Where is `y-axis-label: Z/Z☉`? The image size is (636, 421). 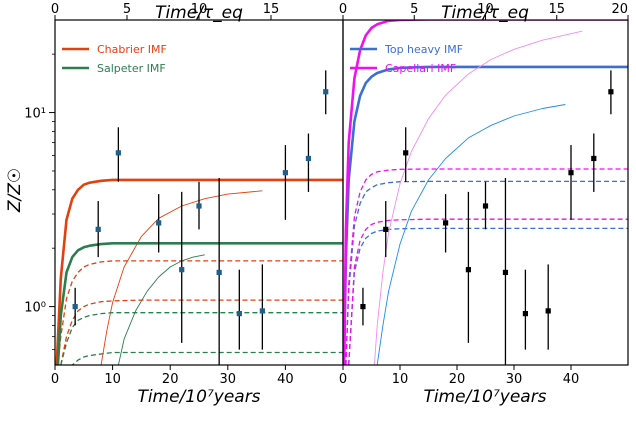
y-axis-label: Z/Z☉ is located at coordinates (15, 190).